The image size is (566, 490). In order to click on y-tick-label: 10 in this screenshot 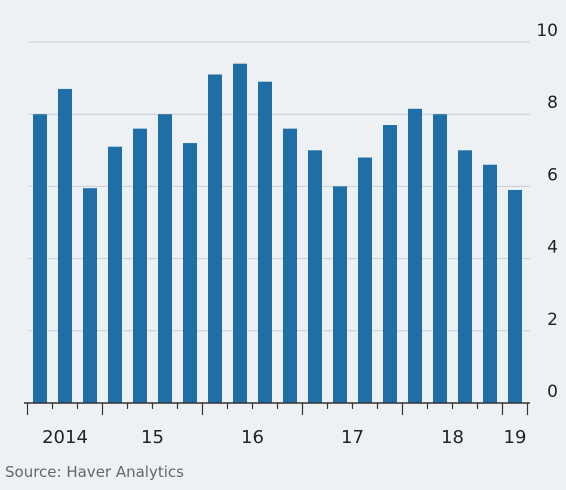, I will do `click(547, 31)`.